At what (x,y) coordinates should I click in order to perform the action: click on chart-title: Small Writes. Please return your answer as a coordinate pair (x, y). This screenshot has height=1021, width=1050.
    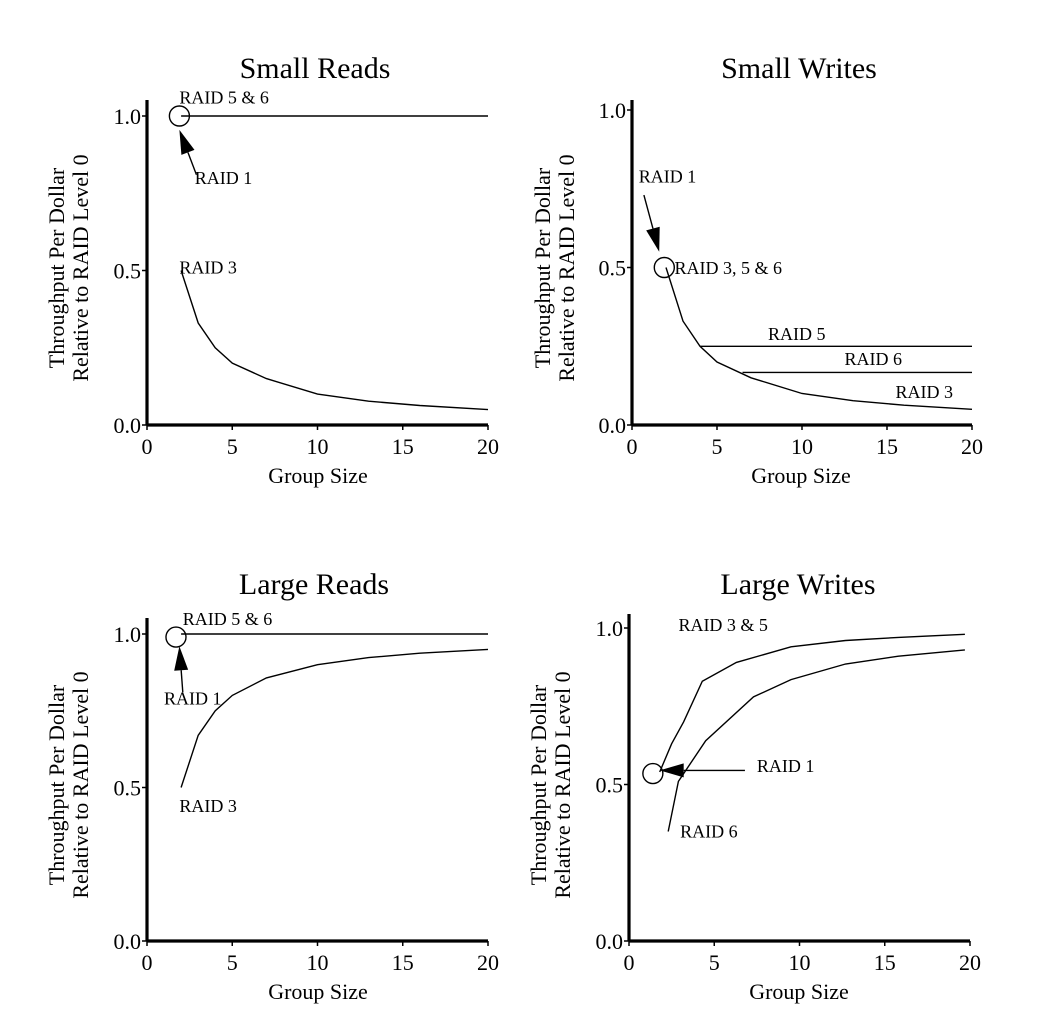
    Looking at the image, I should click on (799, 68).